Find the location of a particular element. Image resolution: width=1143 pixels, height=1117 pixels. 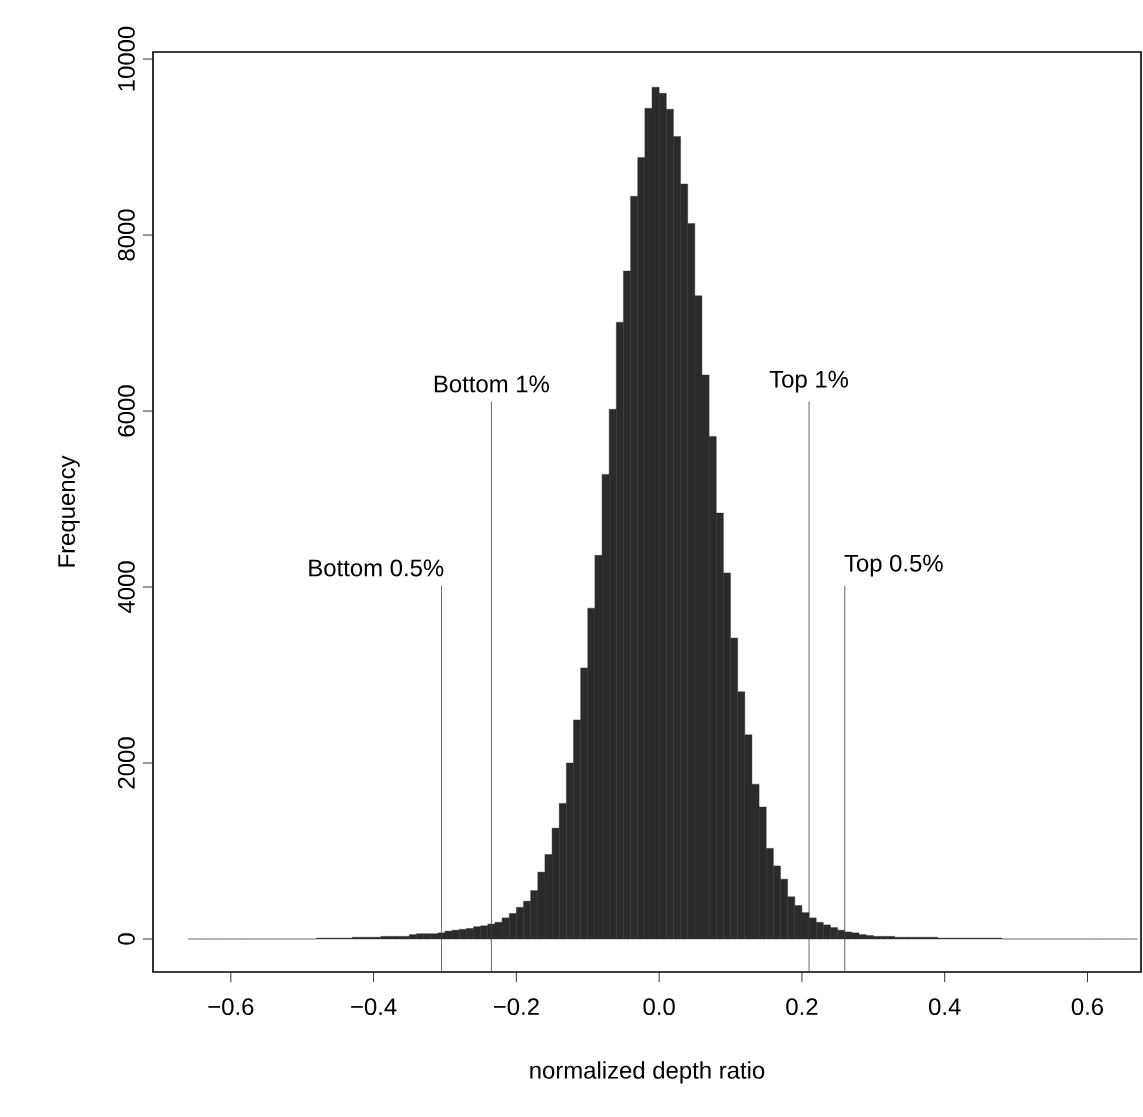

x-tick-label: 0.2 is located at coordinates (802, 1007).